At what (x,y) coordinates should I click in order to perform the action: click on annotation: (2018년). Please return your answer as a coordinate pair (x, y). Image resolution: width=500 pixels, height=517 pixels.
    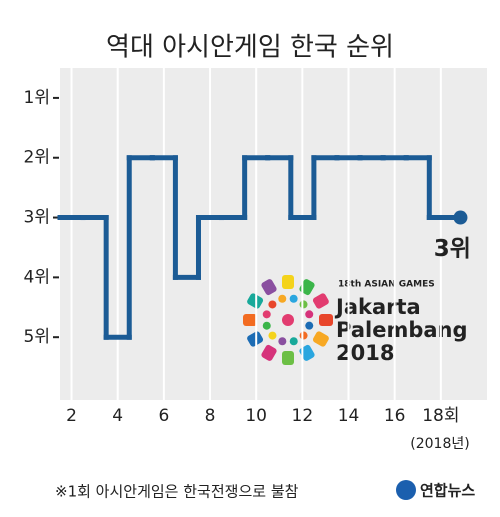
    Looking at the image, I should click on (439, 444).